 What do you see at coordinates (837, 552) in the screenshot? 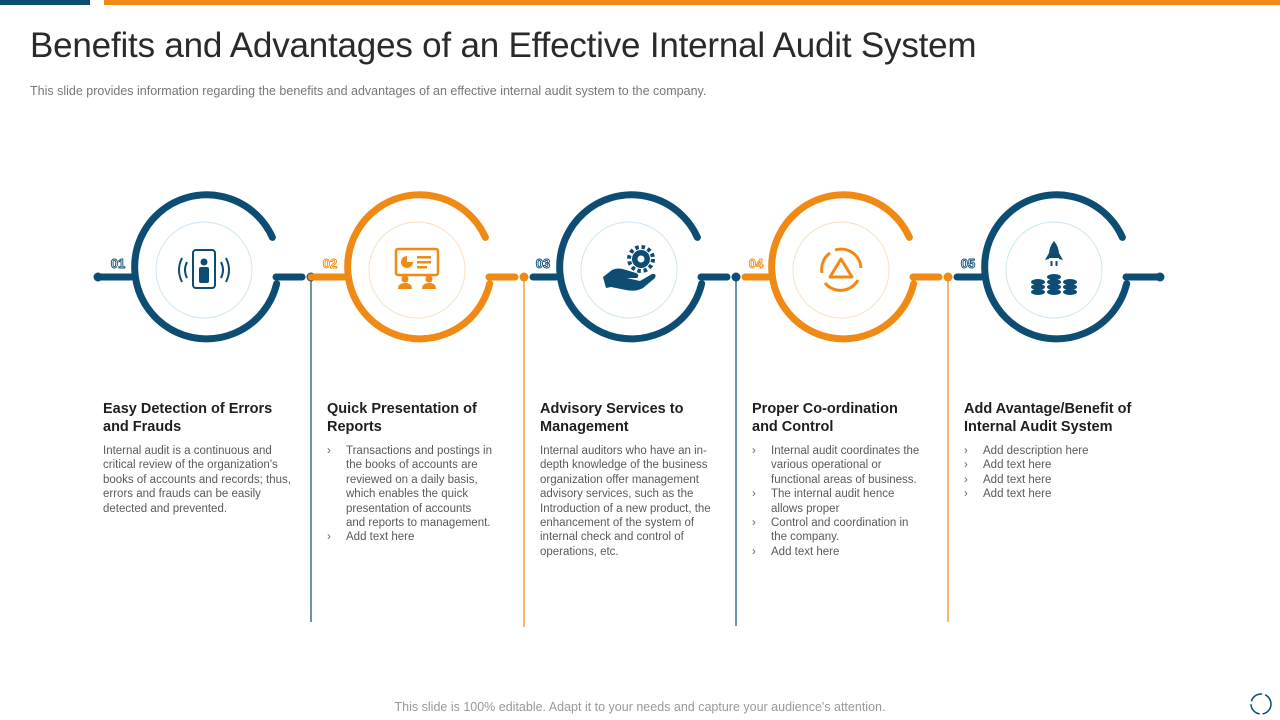
I see `step-4-bullet: Add text here` at bounding box center [837, 552].